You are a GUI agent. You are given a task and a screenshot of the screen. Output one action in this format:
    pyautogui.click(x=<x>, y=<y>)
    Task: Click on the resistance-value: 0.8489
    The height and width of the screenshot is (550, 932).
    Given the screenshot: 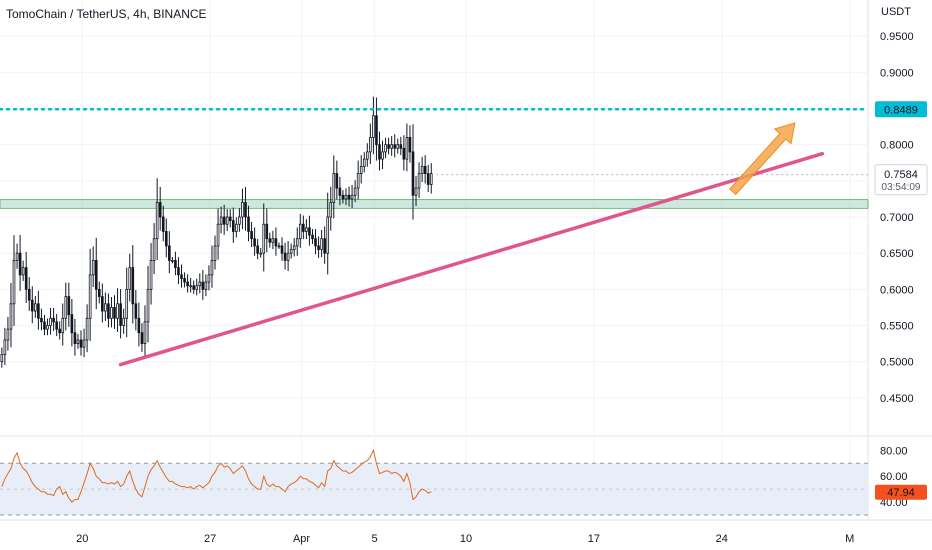 What is the action you would take?
    pyautogui.click(x=901, y=110)
    